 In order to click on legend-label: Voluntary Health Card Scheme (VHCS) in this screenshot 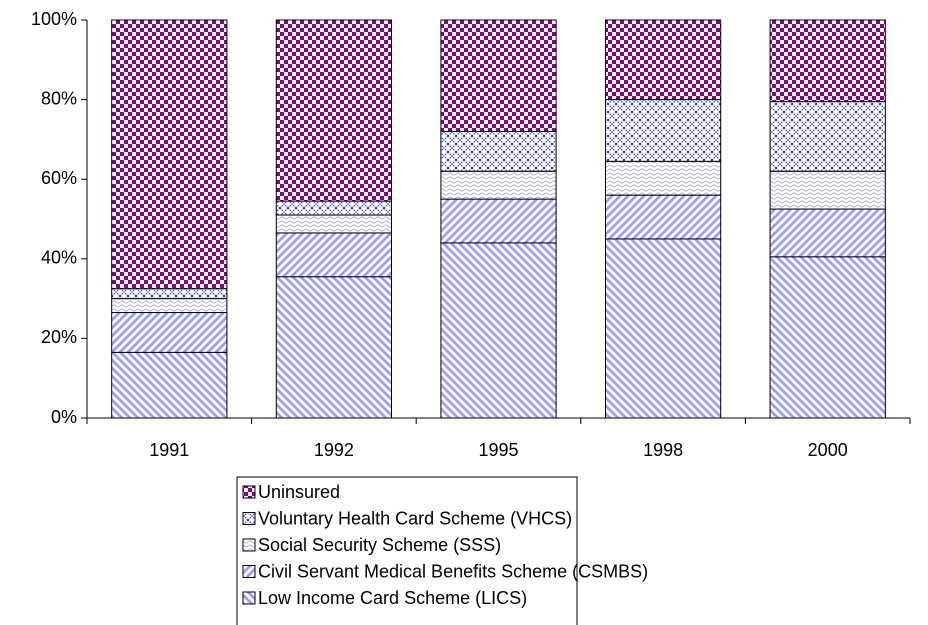, I will do `click(415, 518)`.